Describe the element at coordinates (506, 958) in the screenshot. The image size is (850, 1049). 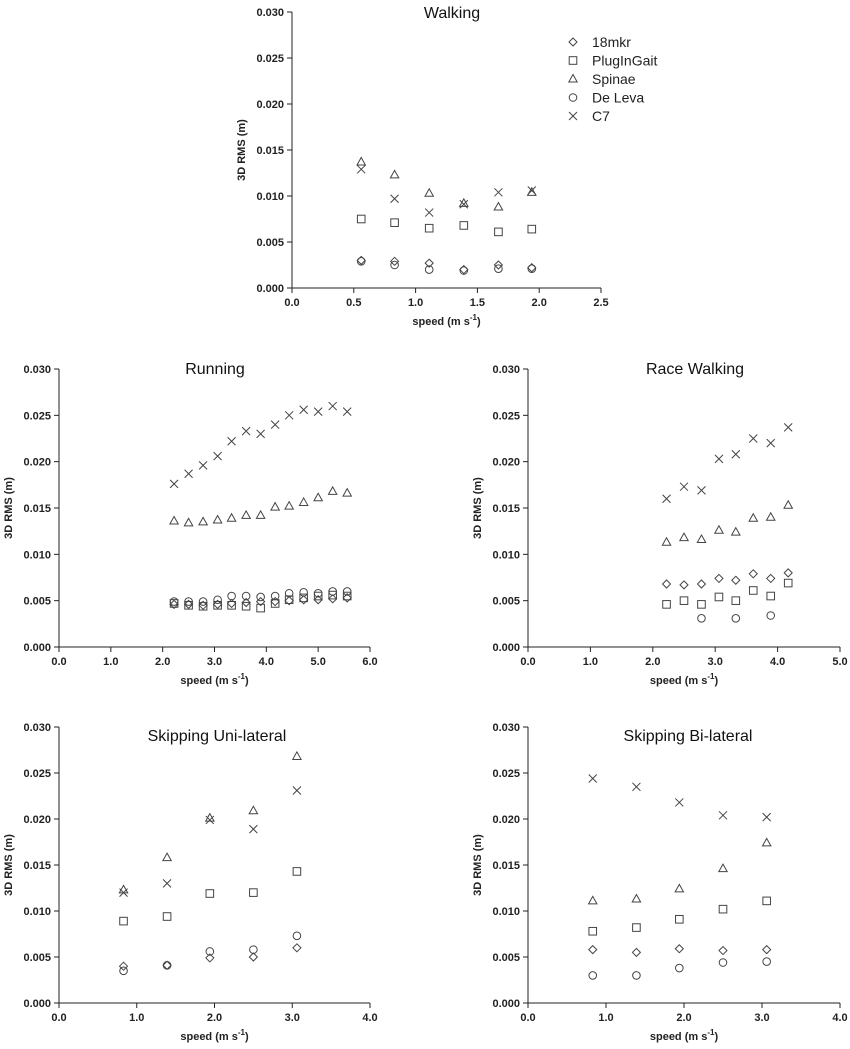
I see `y-tick-label: 0.005` at that location.